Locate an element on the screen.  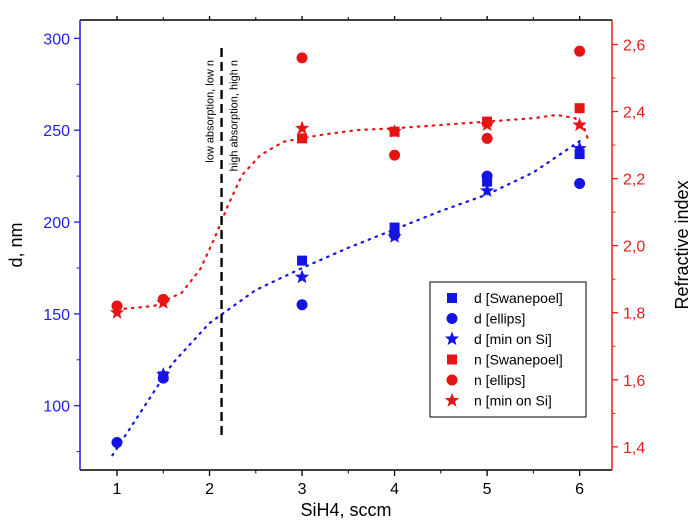
legend-label: n [ellips] is located at coordinates (499, 380).